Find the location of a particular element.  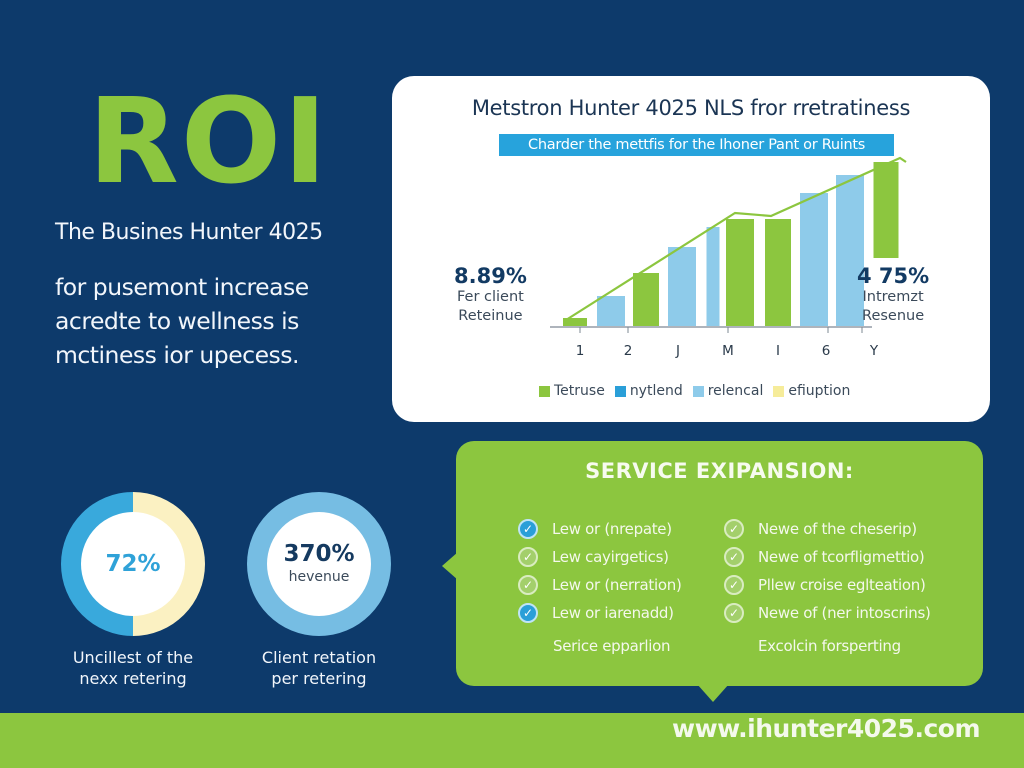

x-tick-label: 2 is located at coordinates (628, 351).